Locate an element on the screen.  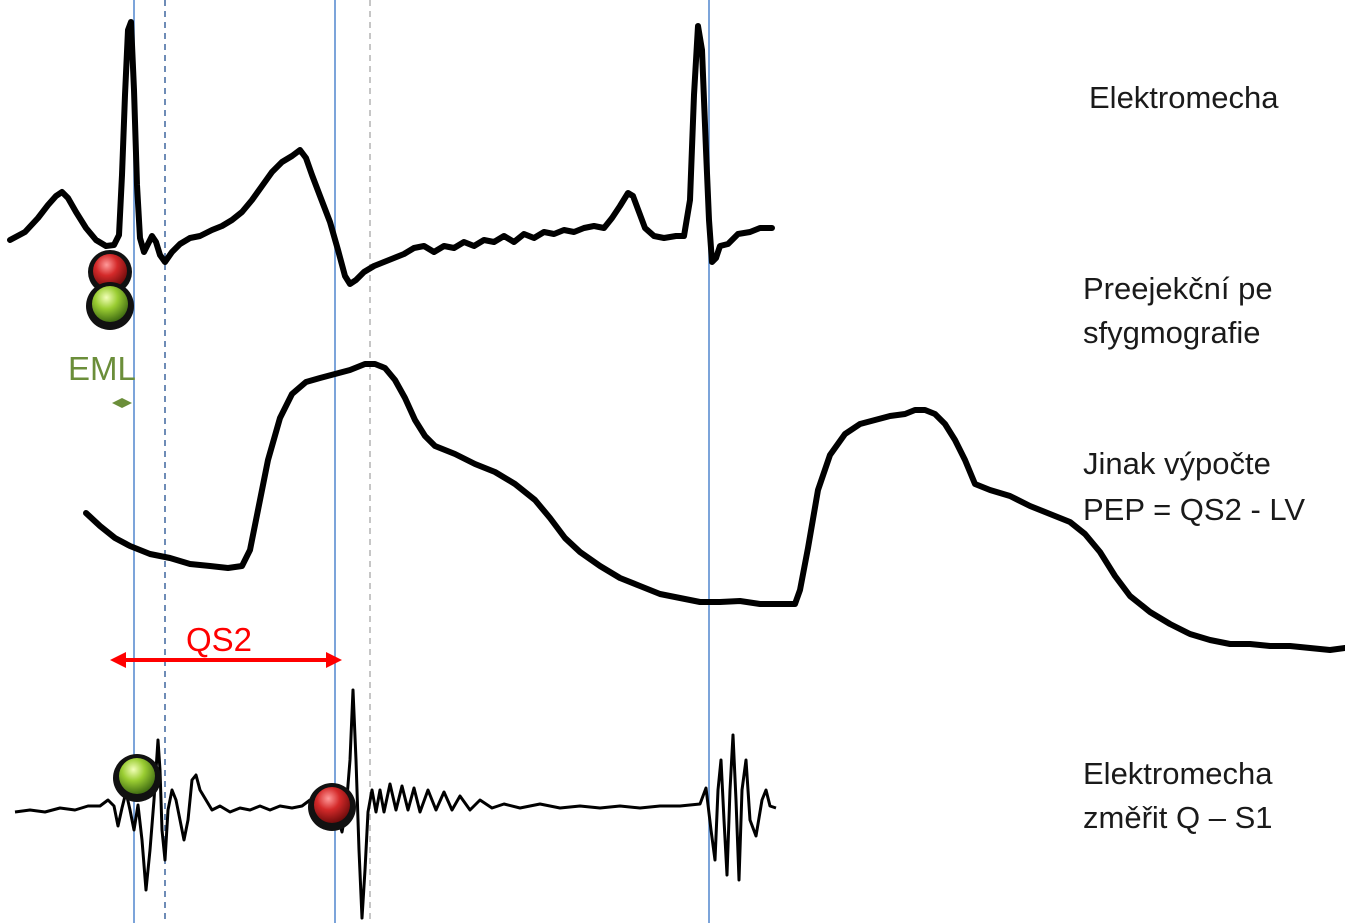
eml-label: EML is located at coordinates (102, 368).